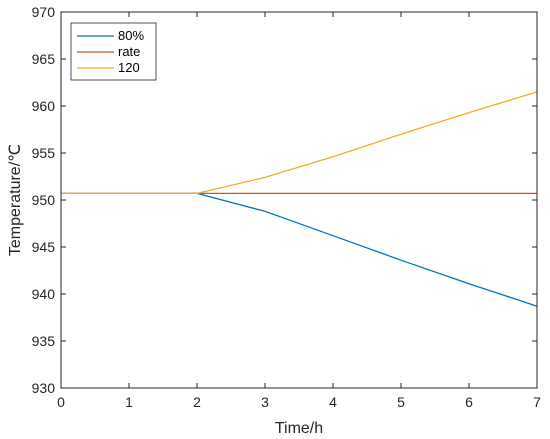 The image size is (550, 439). I want to click on x-tick-label: 4, so click(333, 402).